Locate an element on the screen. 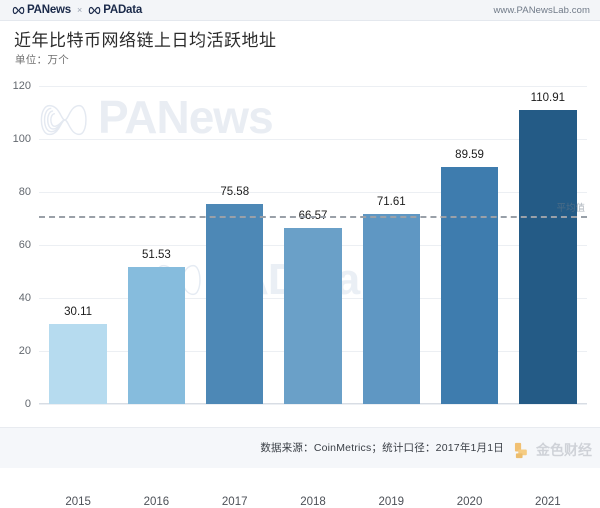  bar-group: 66.57 is located at coordinates (313, 245).